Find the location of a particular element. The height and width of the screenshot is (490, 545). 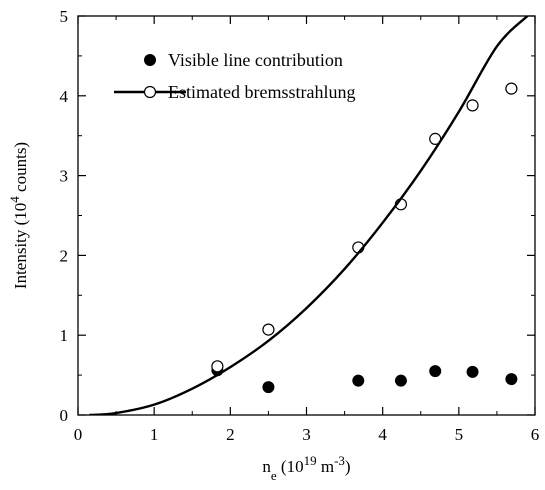

x-tick-label: 2 is located at coordinates (230, 434).